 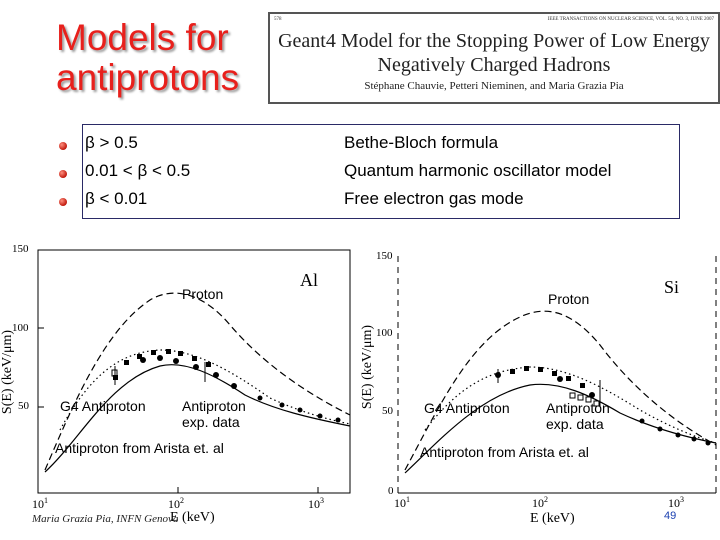 What do you see at coordinates (278, 19) in the screenshot?
I see `paper-page-number: 578` at bounding box center [278, 19].